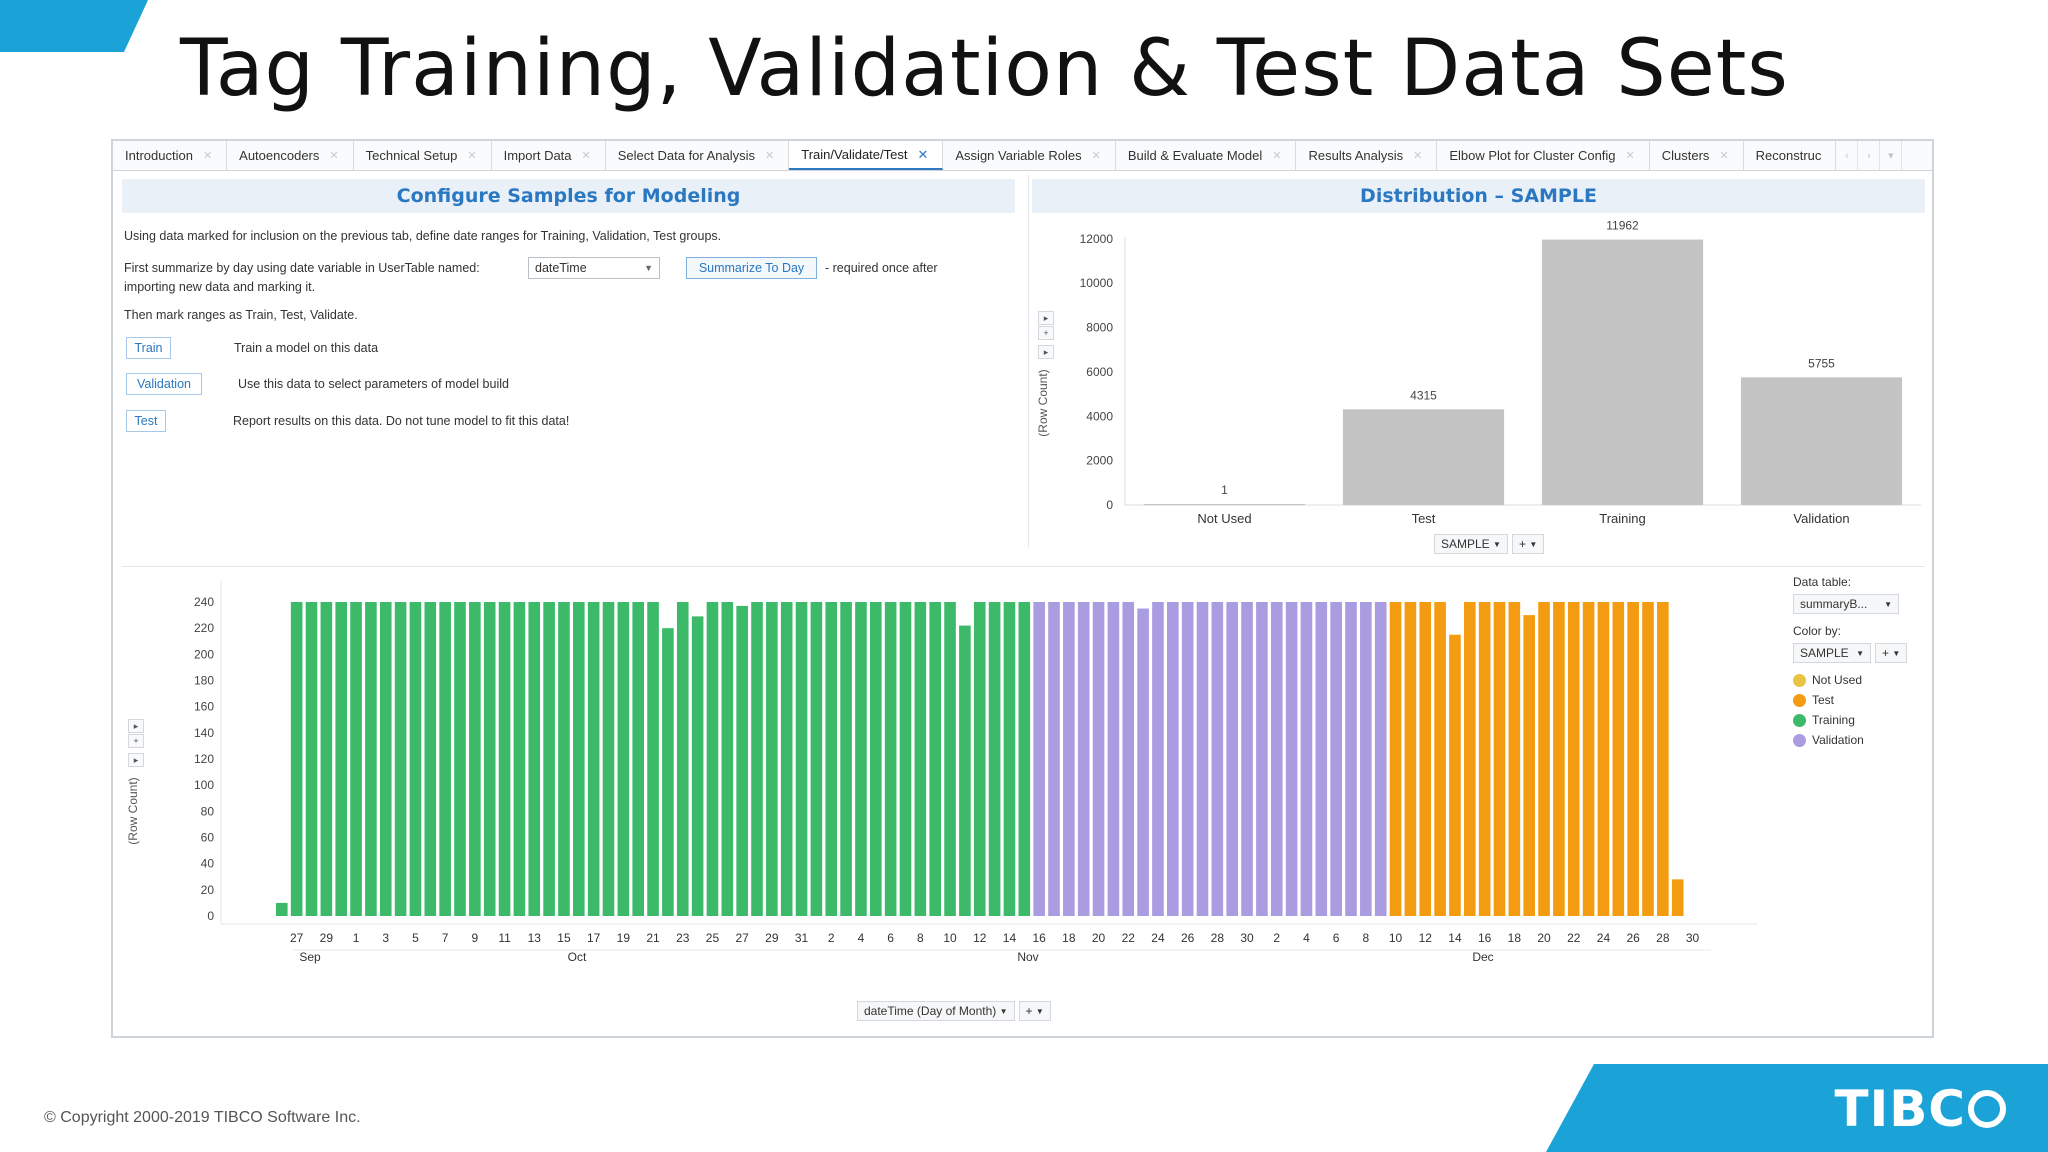  I want to click on x-tick-label: 23, so click(683, 938).